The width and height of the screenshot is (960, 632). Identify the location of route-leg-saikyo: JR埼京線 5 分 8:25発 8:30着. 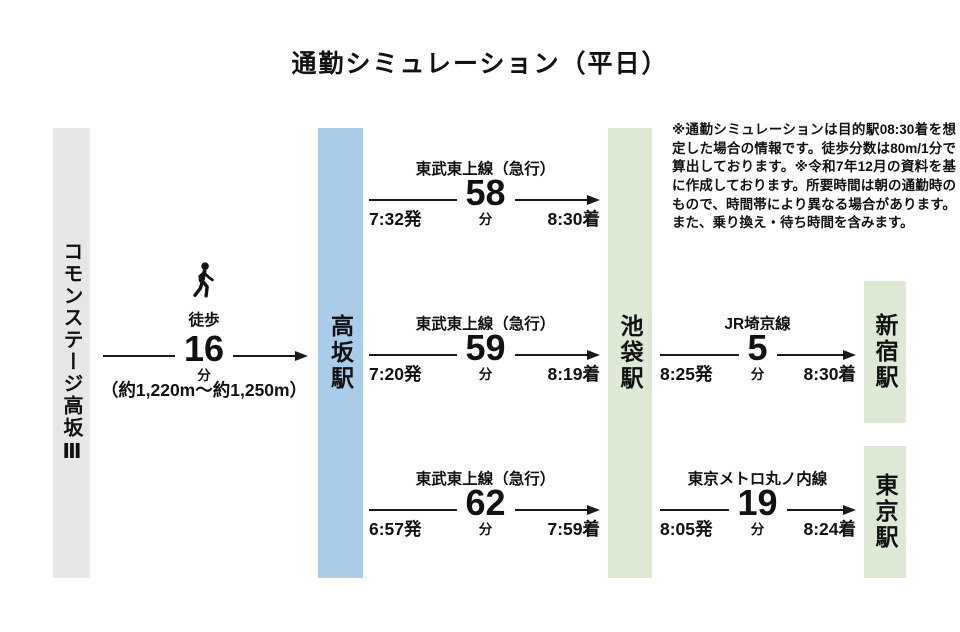
(757, 351).